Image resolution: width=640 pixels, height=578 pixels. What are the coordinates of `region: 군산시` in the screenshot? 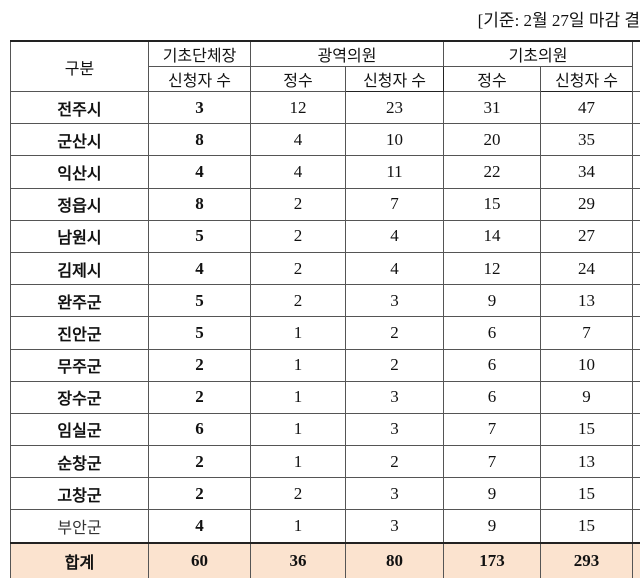 It's located at (79, 140).